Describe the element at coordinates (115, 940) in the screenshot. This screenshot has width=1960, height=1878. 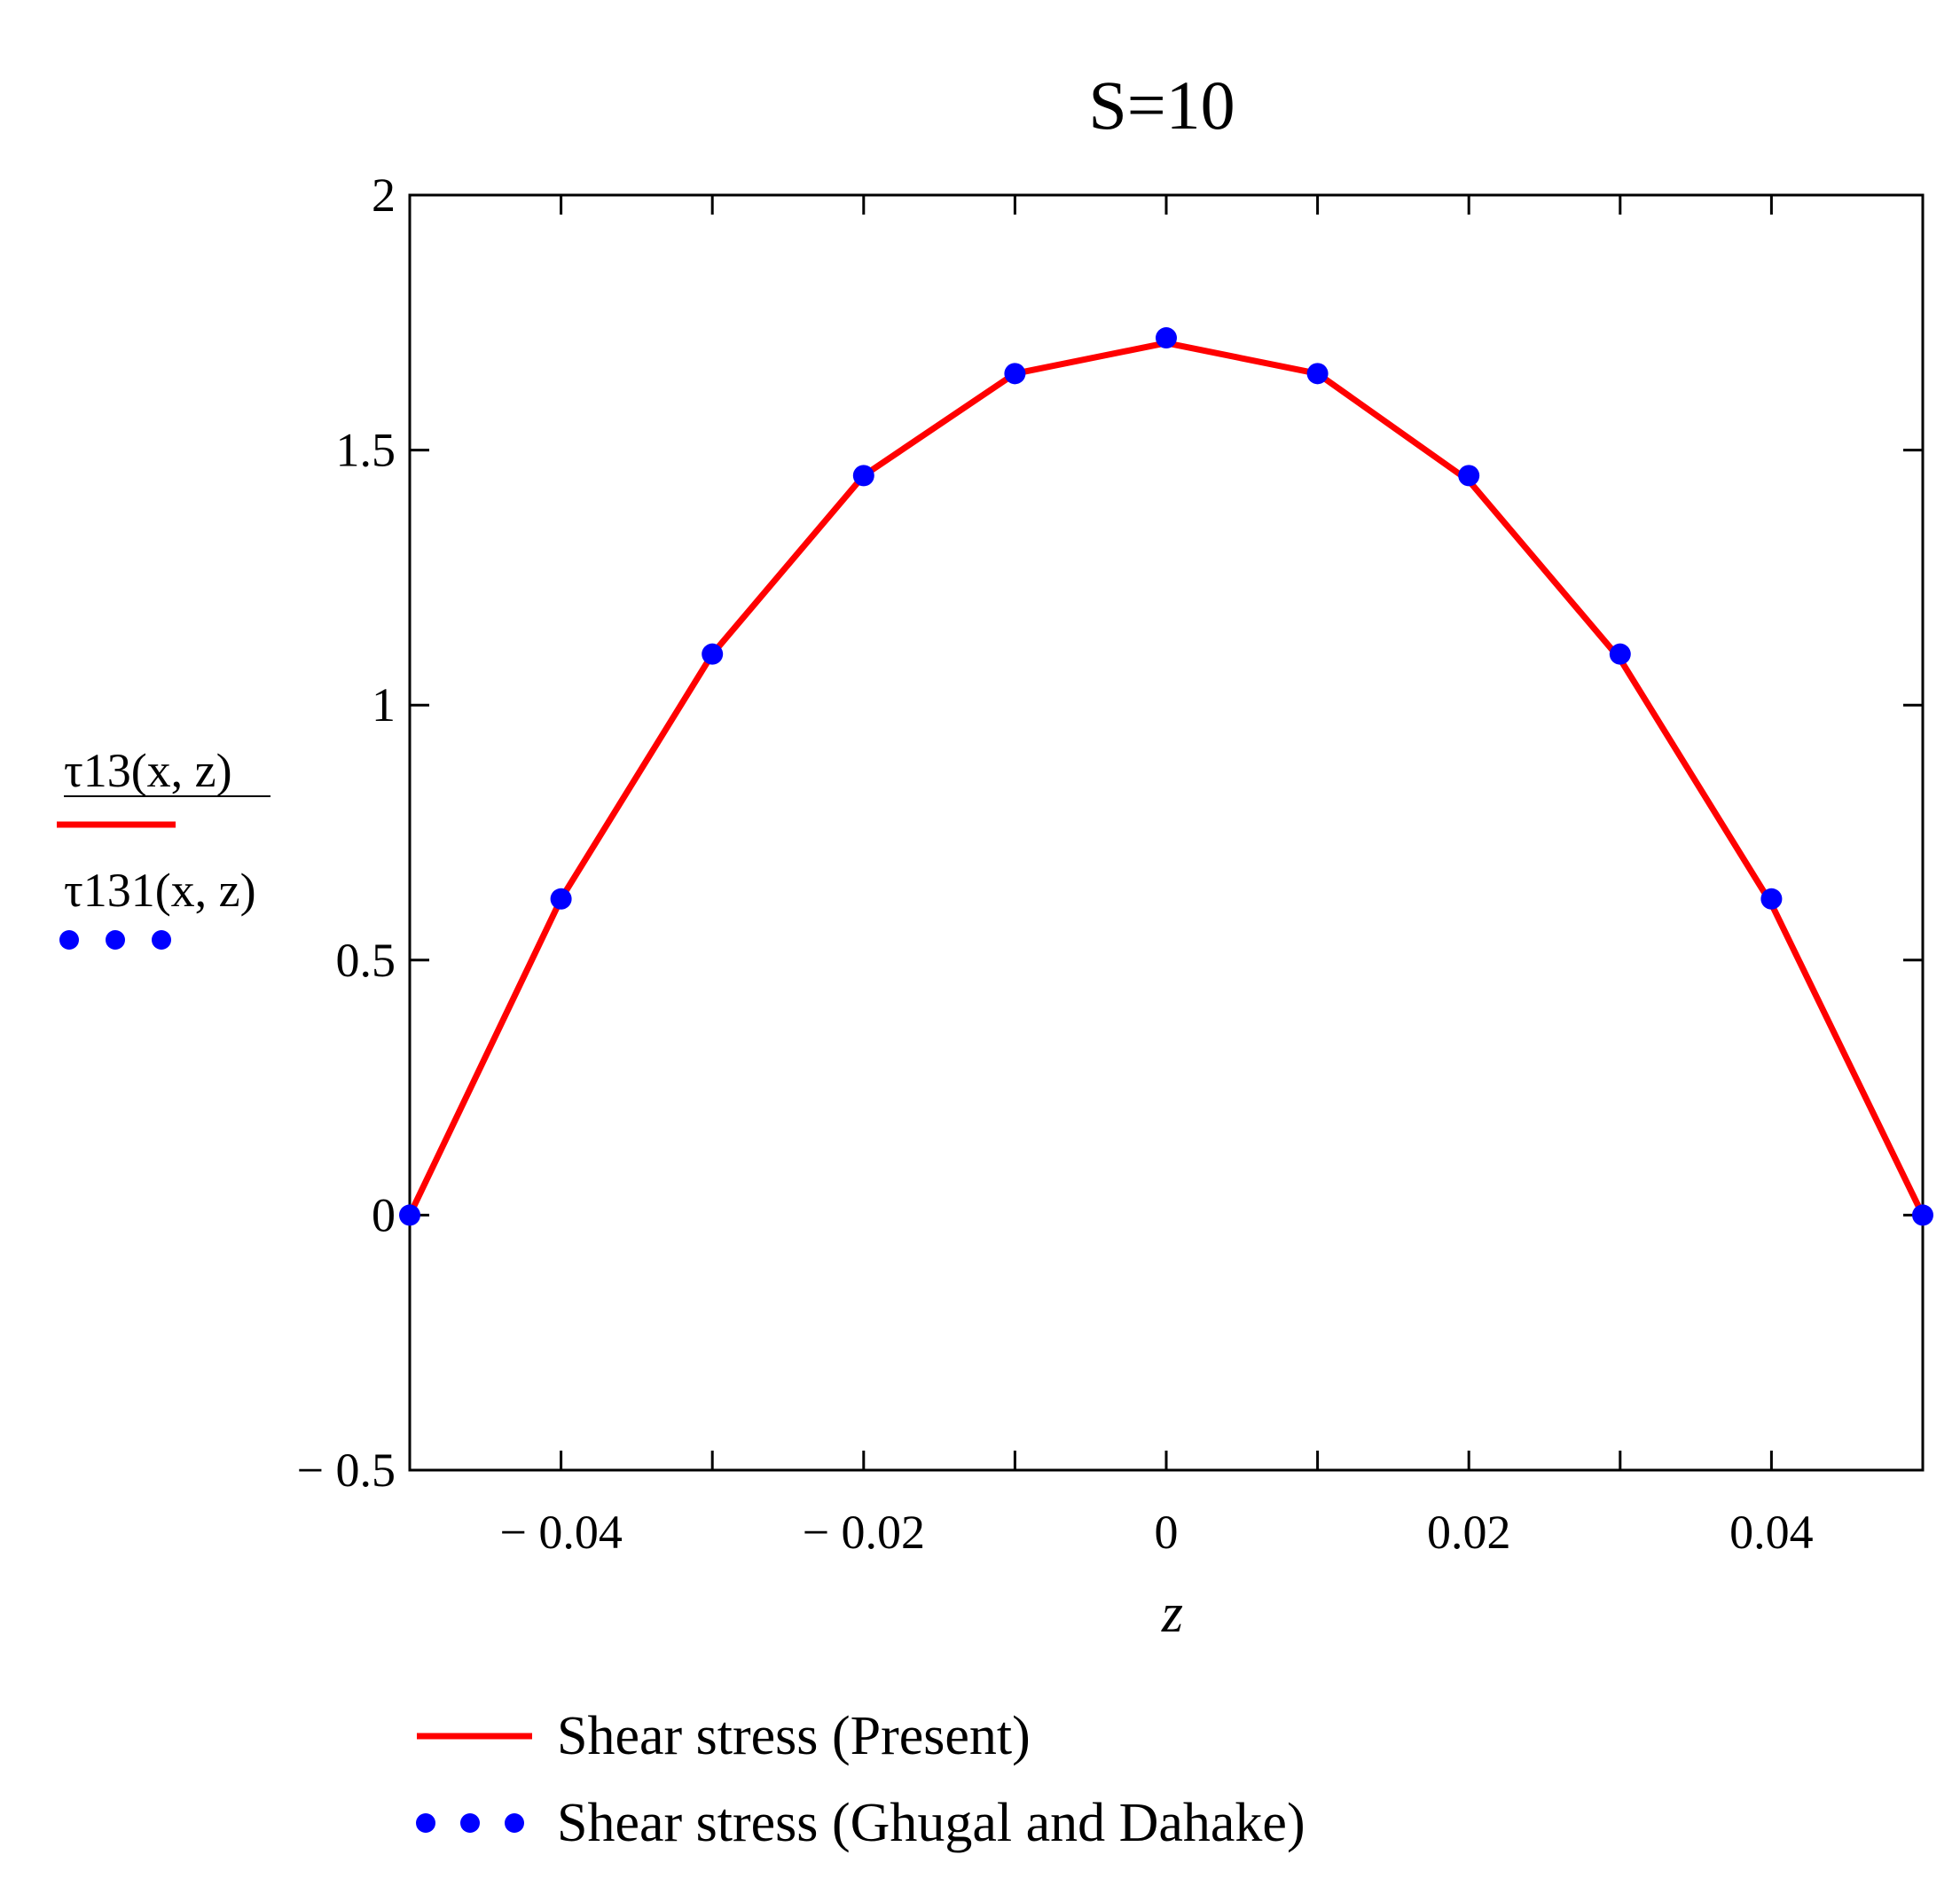
I see `y-series-label-2-swatch` at that location.